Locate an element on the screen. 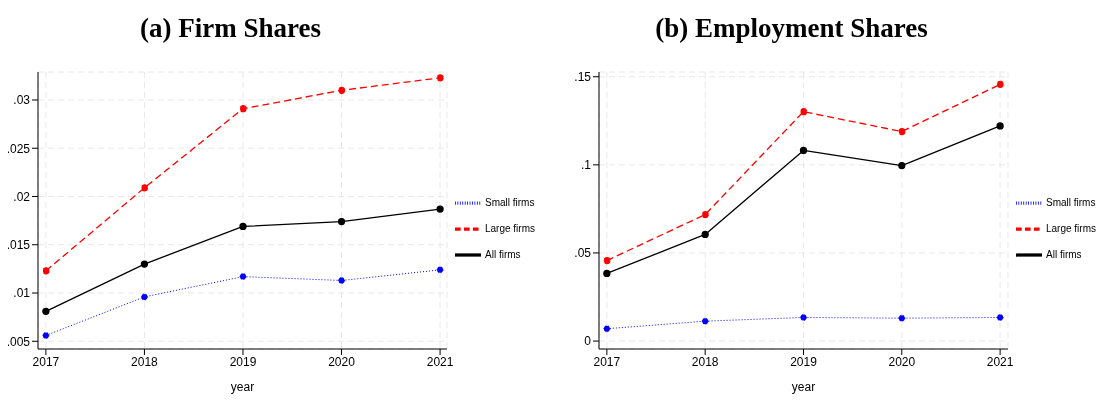  y-tick-label: .05 is located at coordinates (583, 253).